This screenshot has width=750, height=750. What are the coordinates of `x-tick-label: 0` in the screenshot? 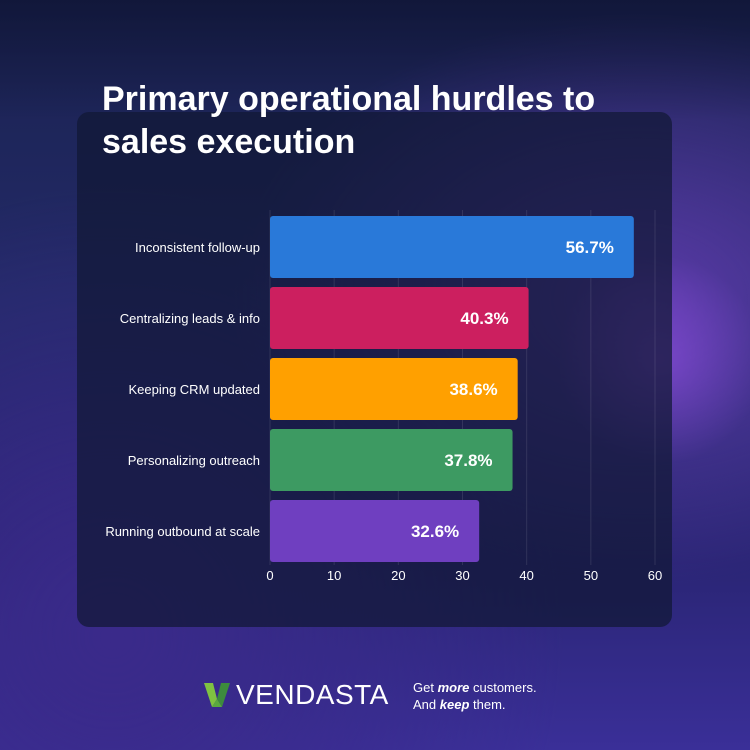 It's located at (269, 575).